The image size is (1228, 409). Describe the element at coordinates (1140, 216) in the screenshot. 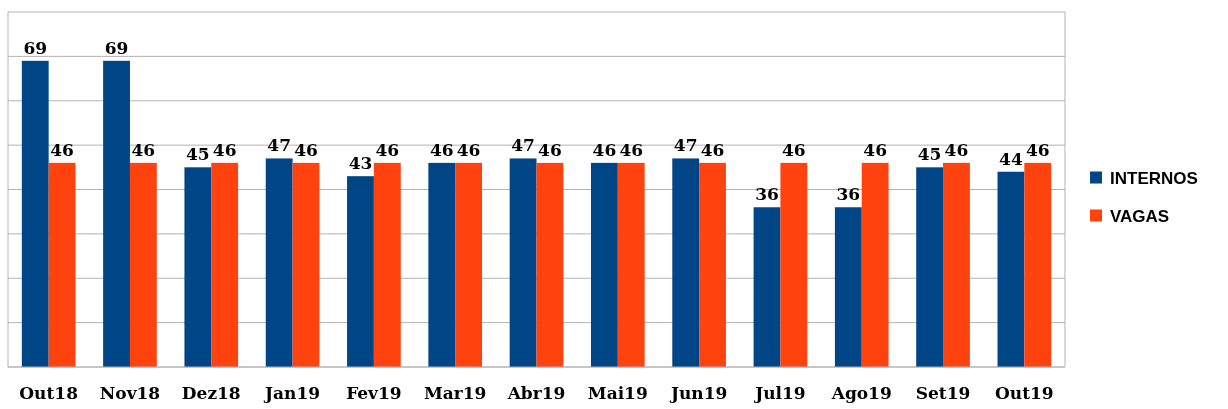

I see `legend-label: VAGAS` at that location.